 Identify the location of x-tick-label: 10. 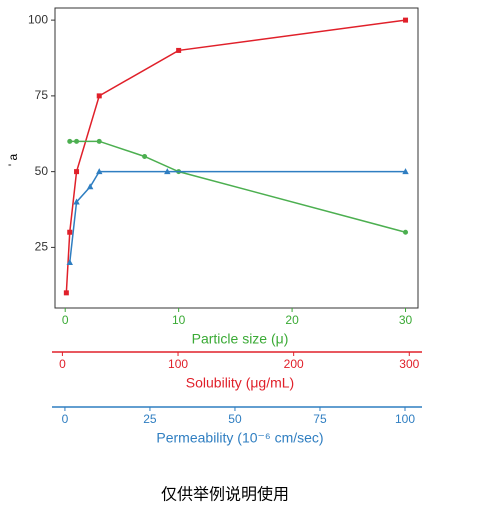
(179, 320).